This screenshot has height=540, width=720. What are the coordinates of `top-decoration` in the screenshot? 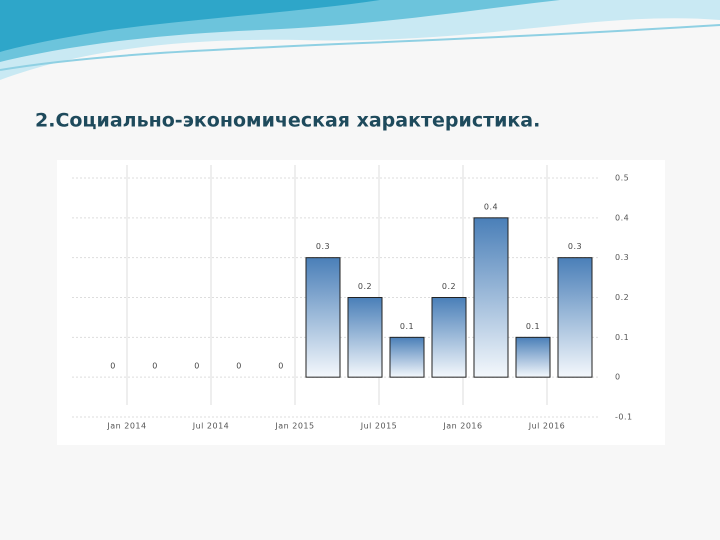 It's located at (360, 40).